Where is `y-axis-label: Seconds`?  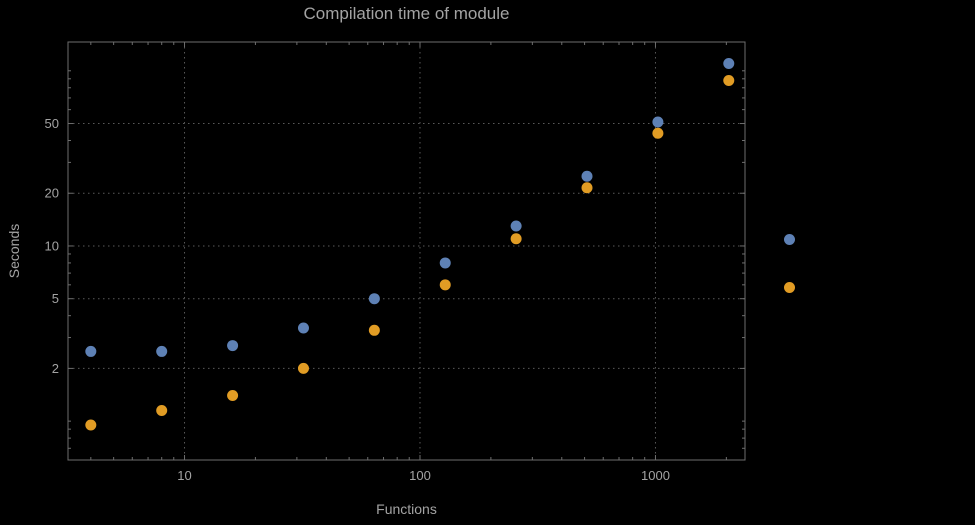 y-axis-label: Seconds is located at coordinates (14, 251).